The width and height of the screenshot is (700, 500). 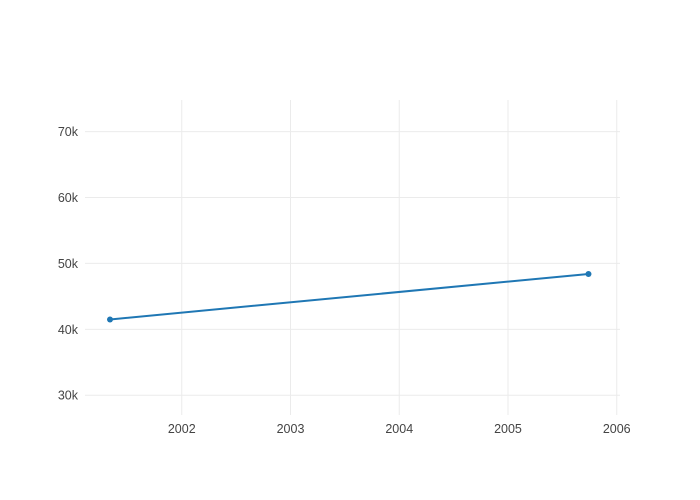 What do you see at coordinates (68, 198) in the screenshot?
I see `y-tick-label: 60k` at bounding box center [68, 198].